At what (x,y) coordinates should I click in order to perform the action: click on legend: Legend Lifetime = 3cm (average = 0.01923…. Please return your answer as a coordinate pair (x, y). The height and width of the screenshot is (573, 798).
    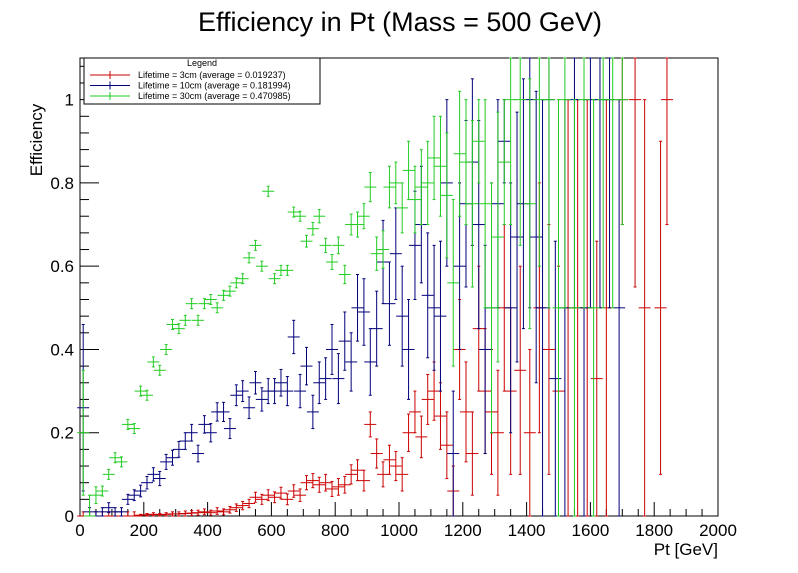
    Looking at the image, I should click on (202, 81).